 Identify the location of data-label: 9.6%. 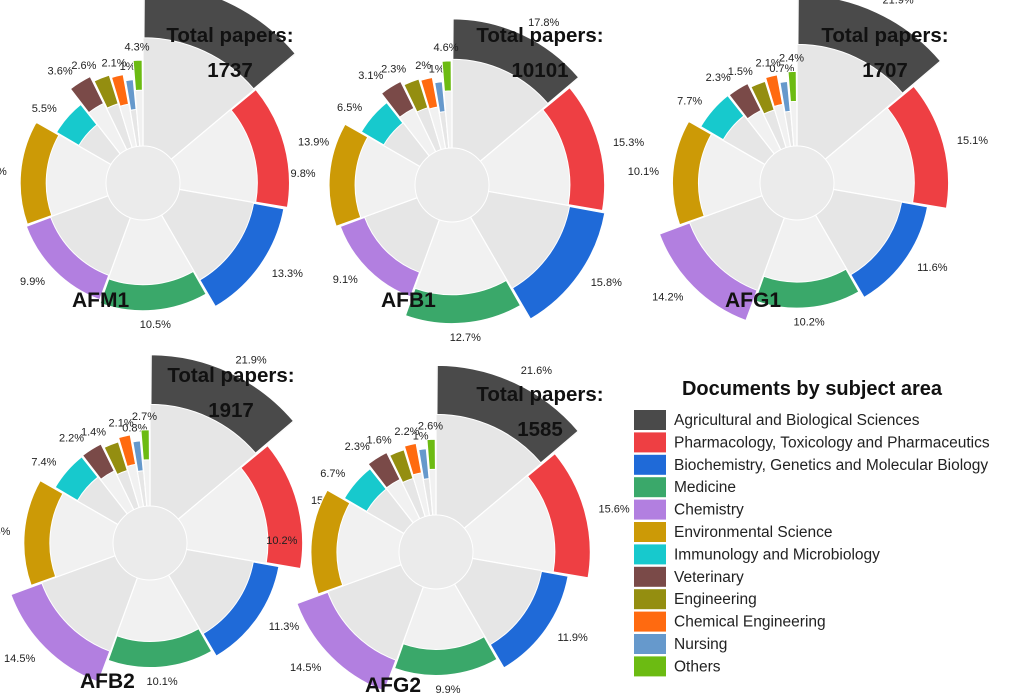
(3, 172).